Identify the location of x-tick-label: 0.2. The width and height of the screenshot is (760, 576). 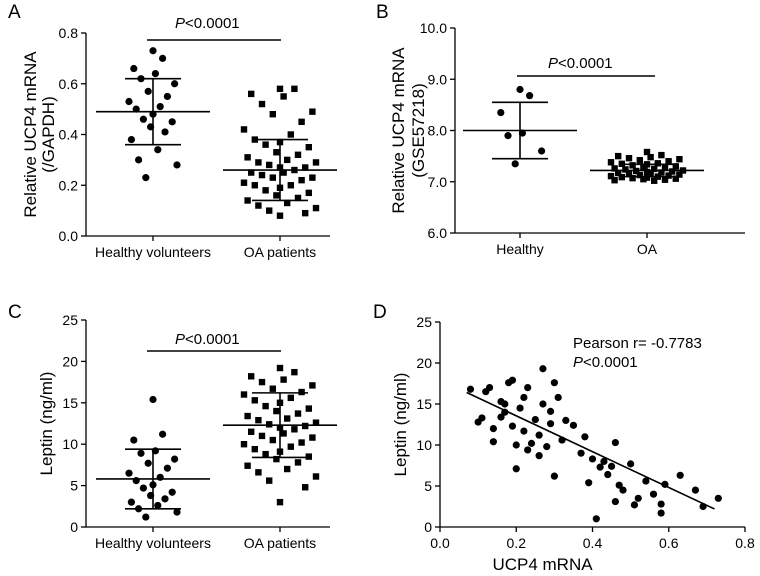
(517, 543).